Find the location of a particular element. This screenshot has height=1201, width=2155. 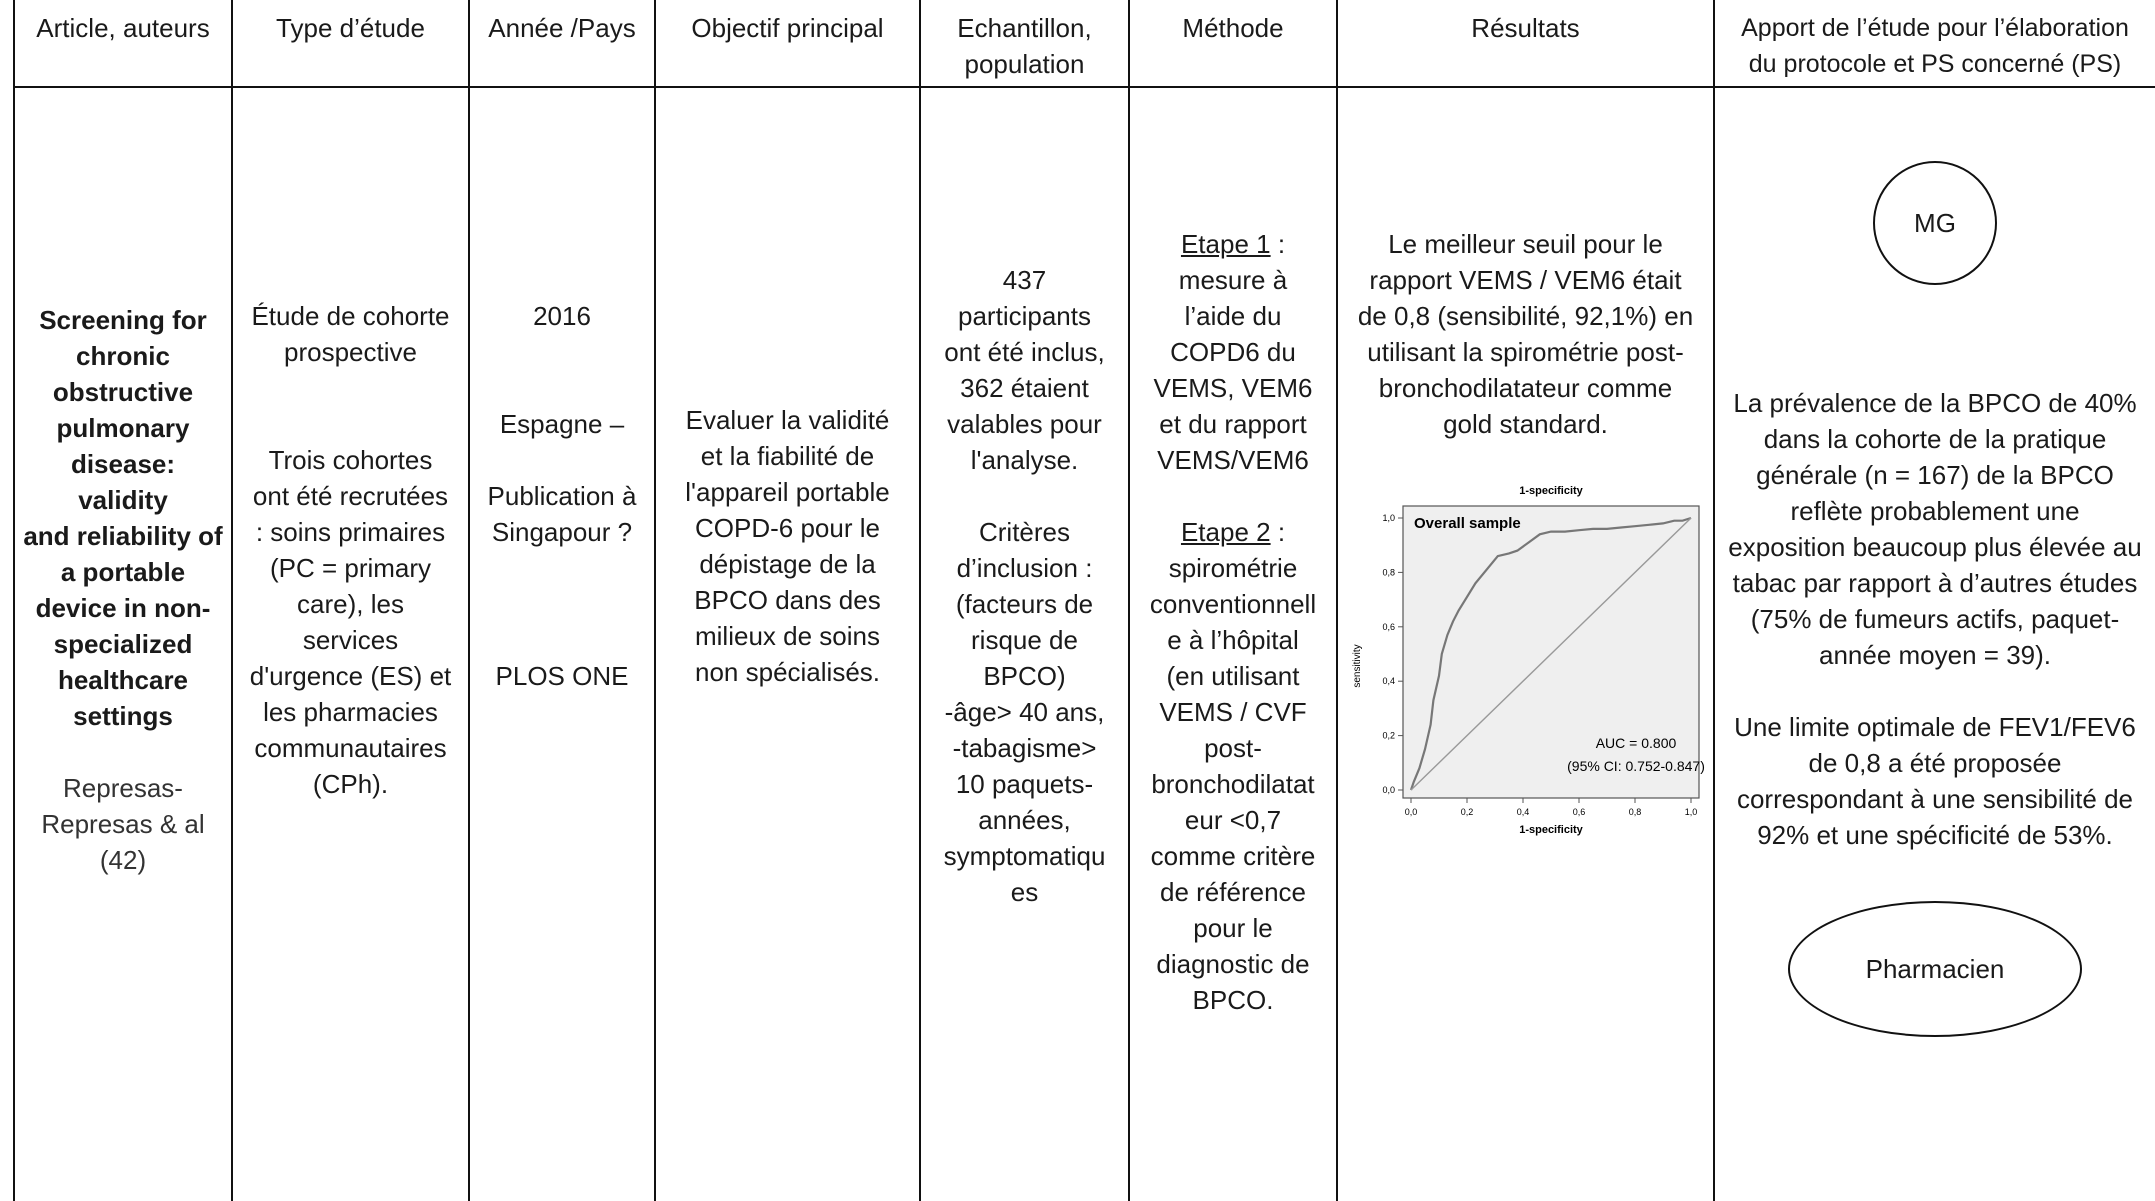

y-tick-label: 0,0 is located at coordinates (1388, 790).